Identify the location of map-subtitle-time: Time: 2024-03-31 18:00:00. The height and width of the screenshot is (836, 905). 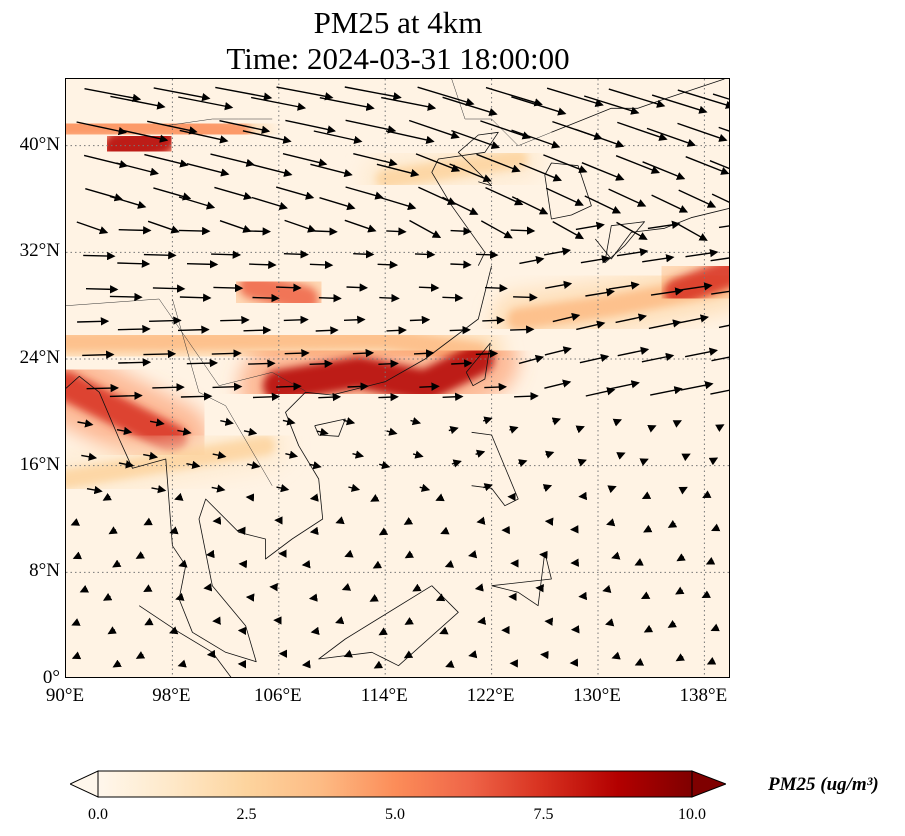
(398, 58).